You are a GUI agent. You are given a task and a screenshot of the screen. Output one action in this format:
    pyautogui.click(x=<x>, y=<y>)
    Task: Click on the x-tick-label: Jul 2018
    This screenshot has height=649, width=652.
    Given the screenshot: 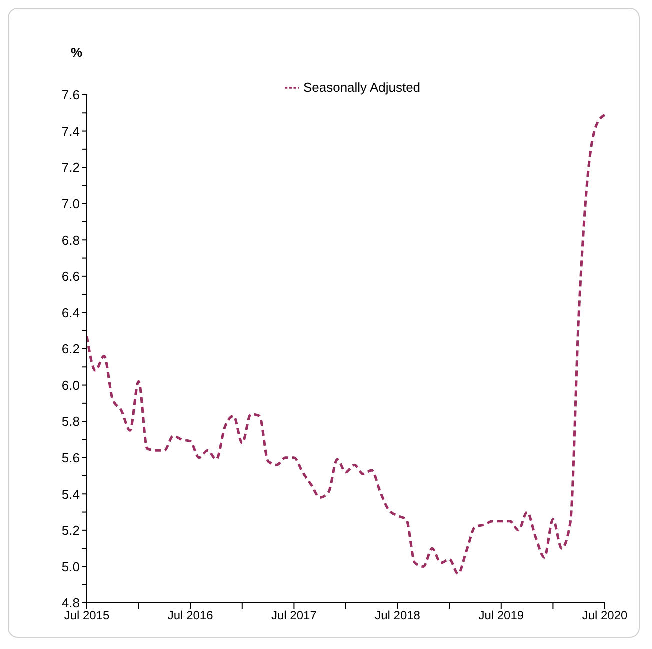 What is the action you would take?
    pyautogui.click(x=398, y=615)
    